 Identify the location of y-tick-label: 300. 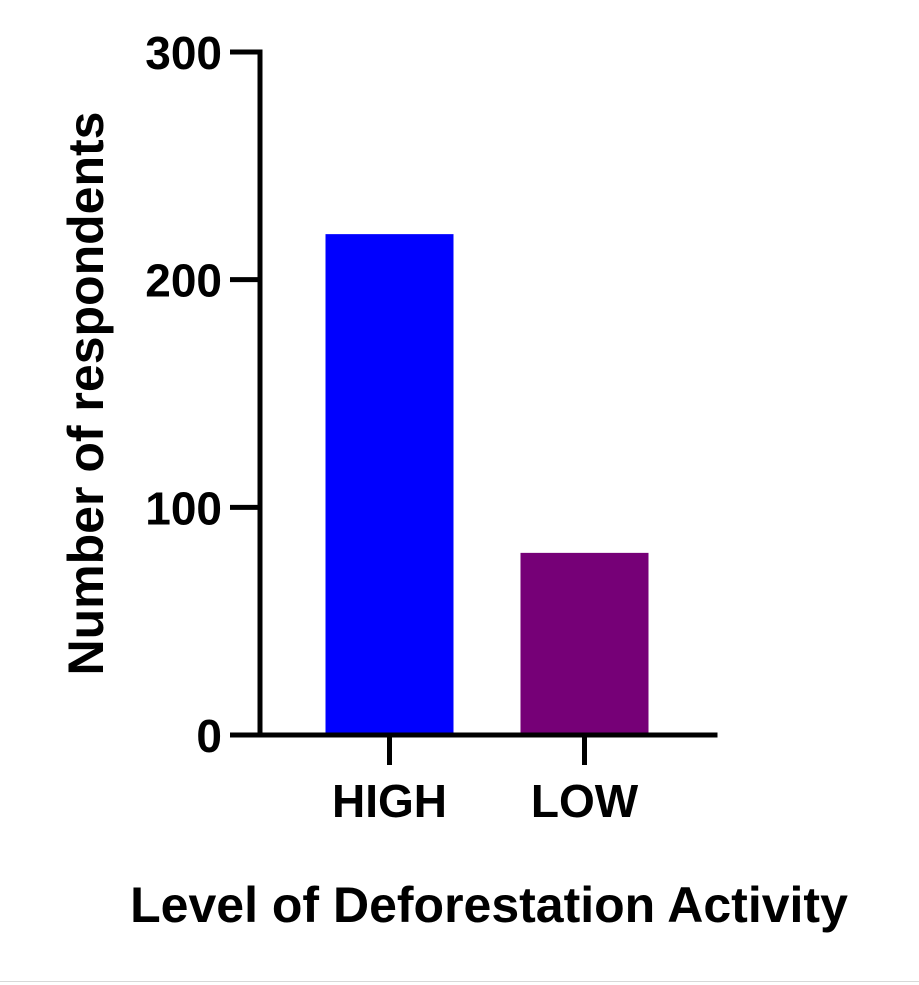
(183, 53).